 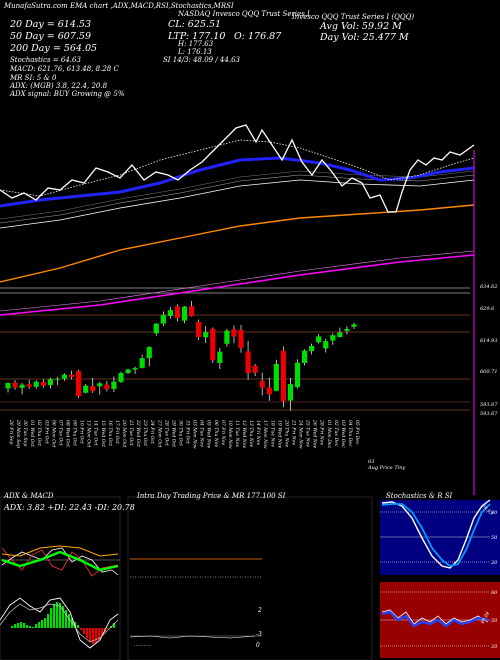 I want to click on date-label: 13 Thu Nov, so click(x=251, y=434).